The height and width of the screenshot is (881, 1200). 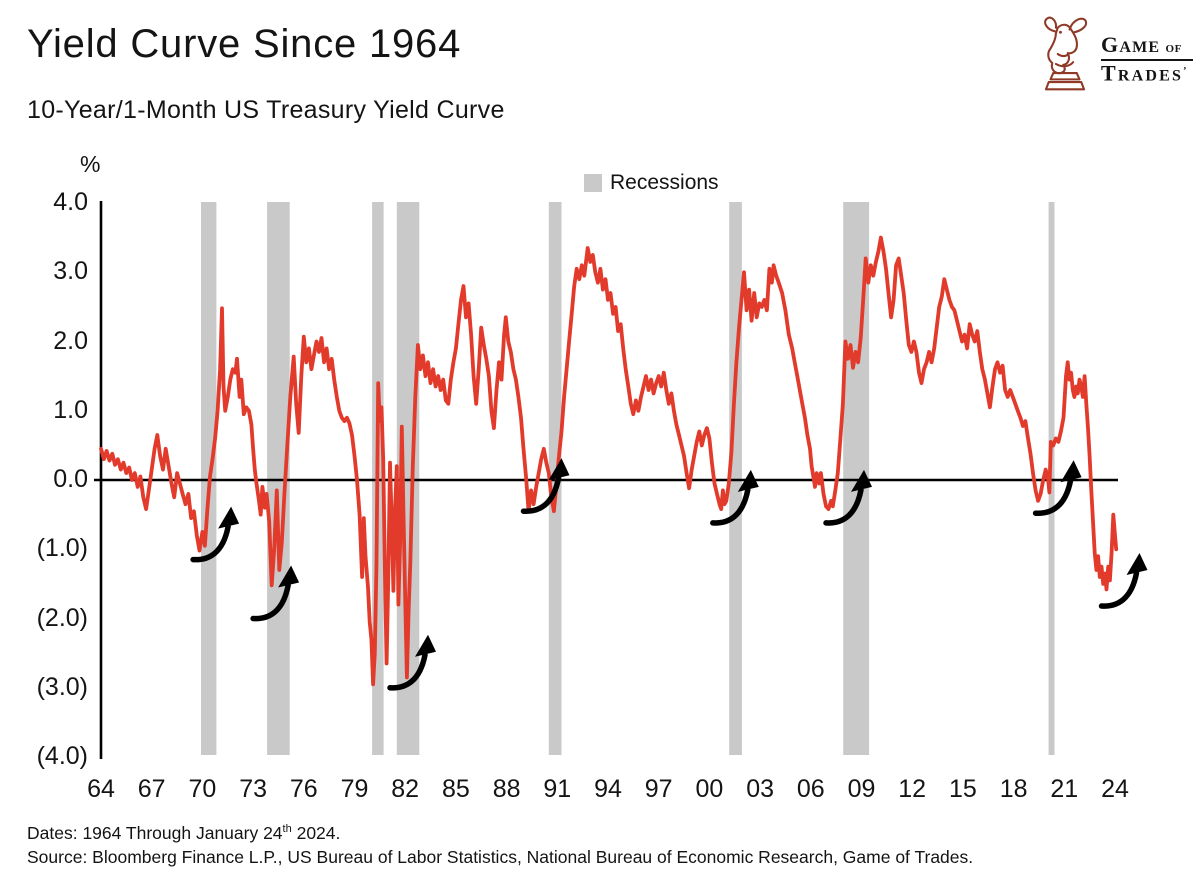 What do you see at coordinates (244, 44) in the screenshot?
I see `page-title: Yield Curve Since 1964` at bounding box center [244, 44].